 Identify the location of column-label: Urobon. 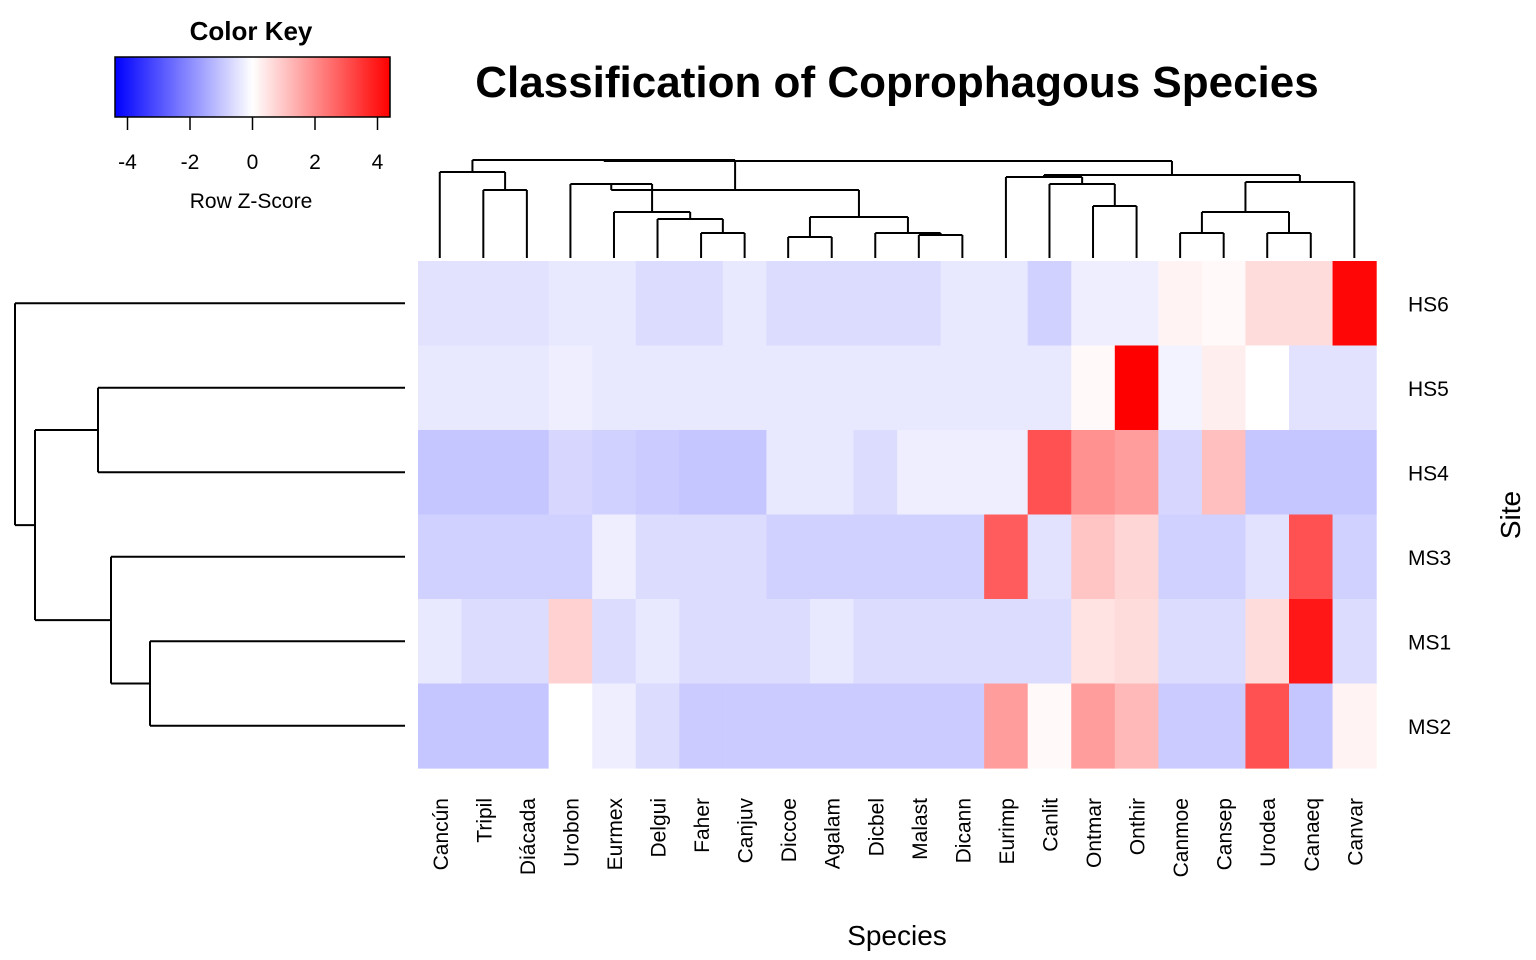
(571, 832).